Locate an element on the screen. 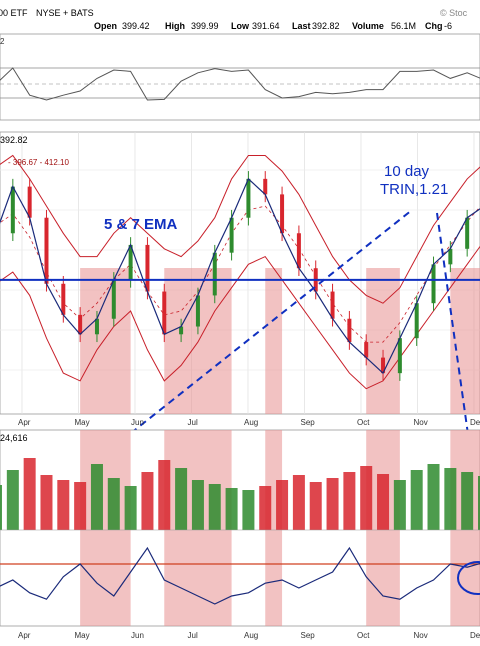 This screenshot has height=646, width=480. month-tick-label: Aug is located at coordinates (251, 635).